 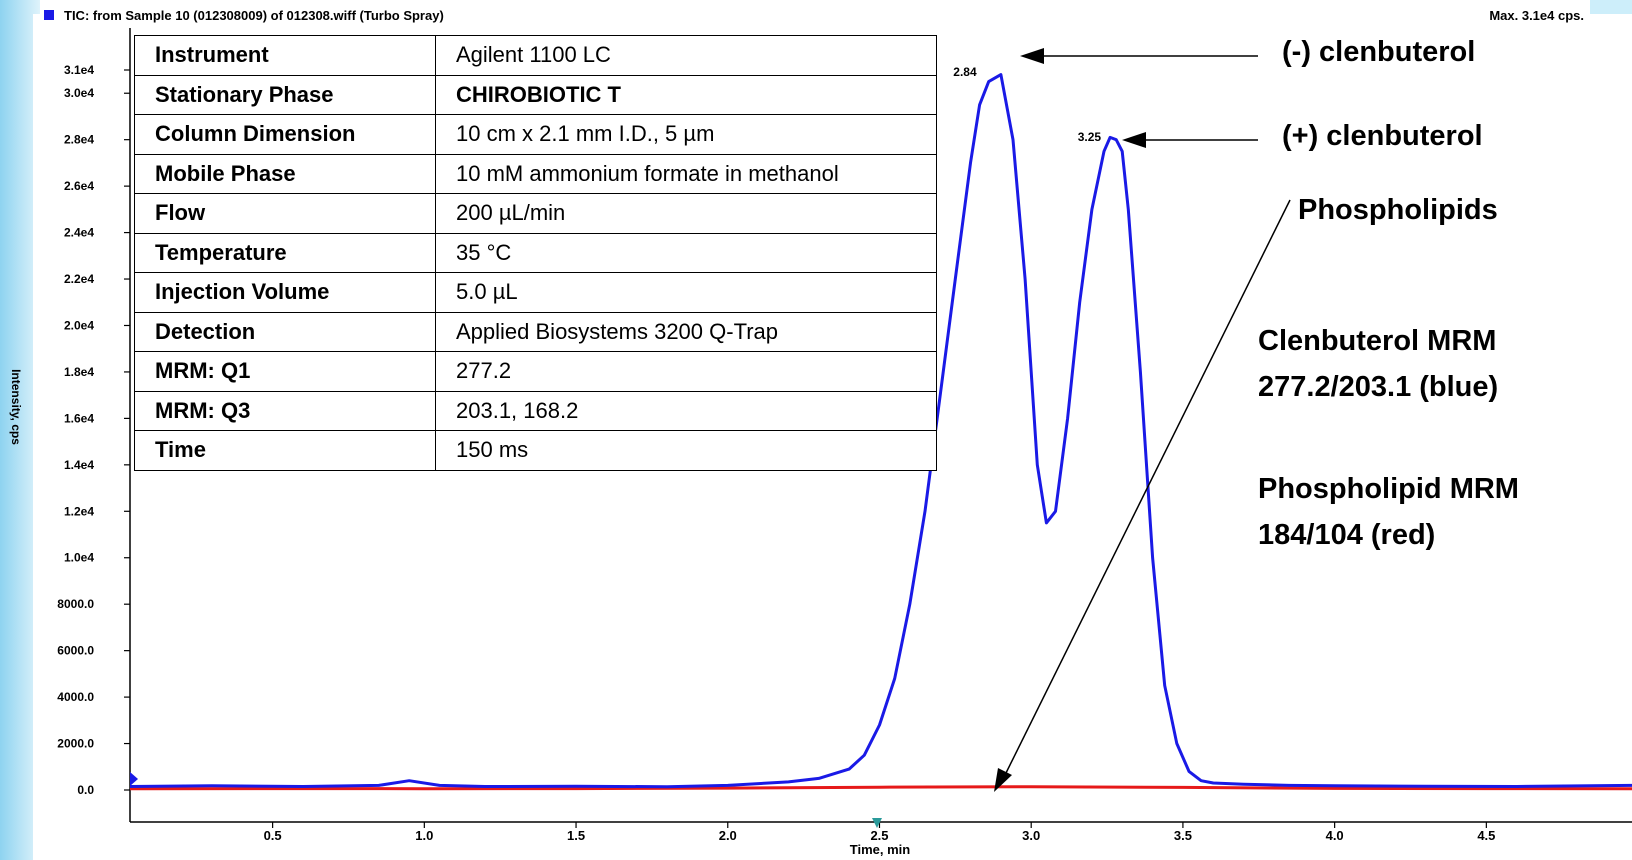 I want to click on y-tick-label: 3.1e4, so click(x=79, y=70).